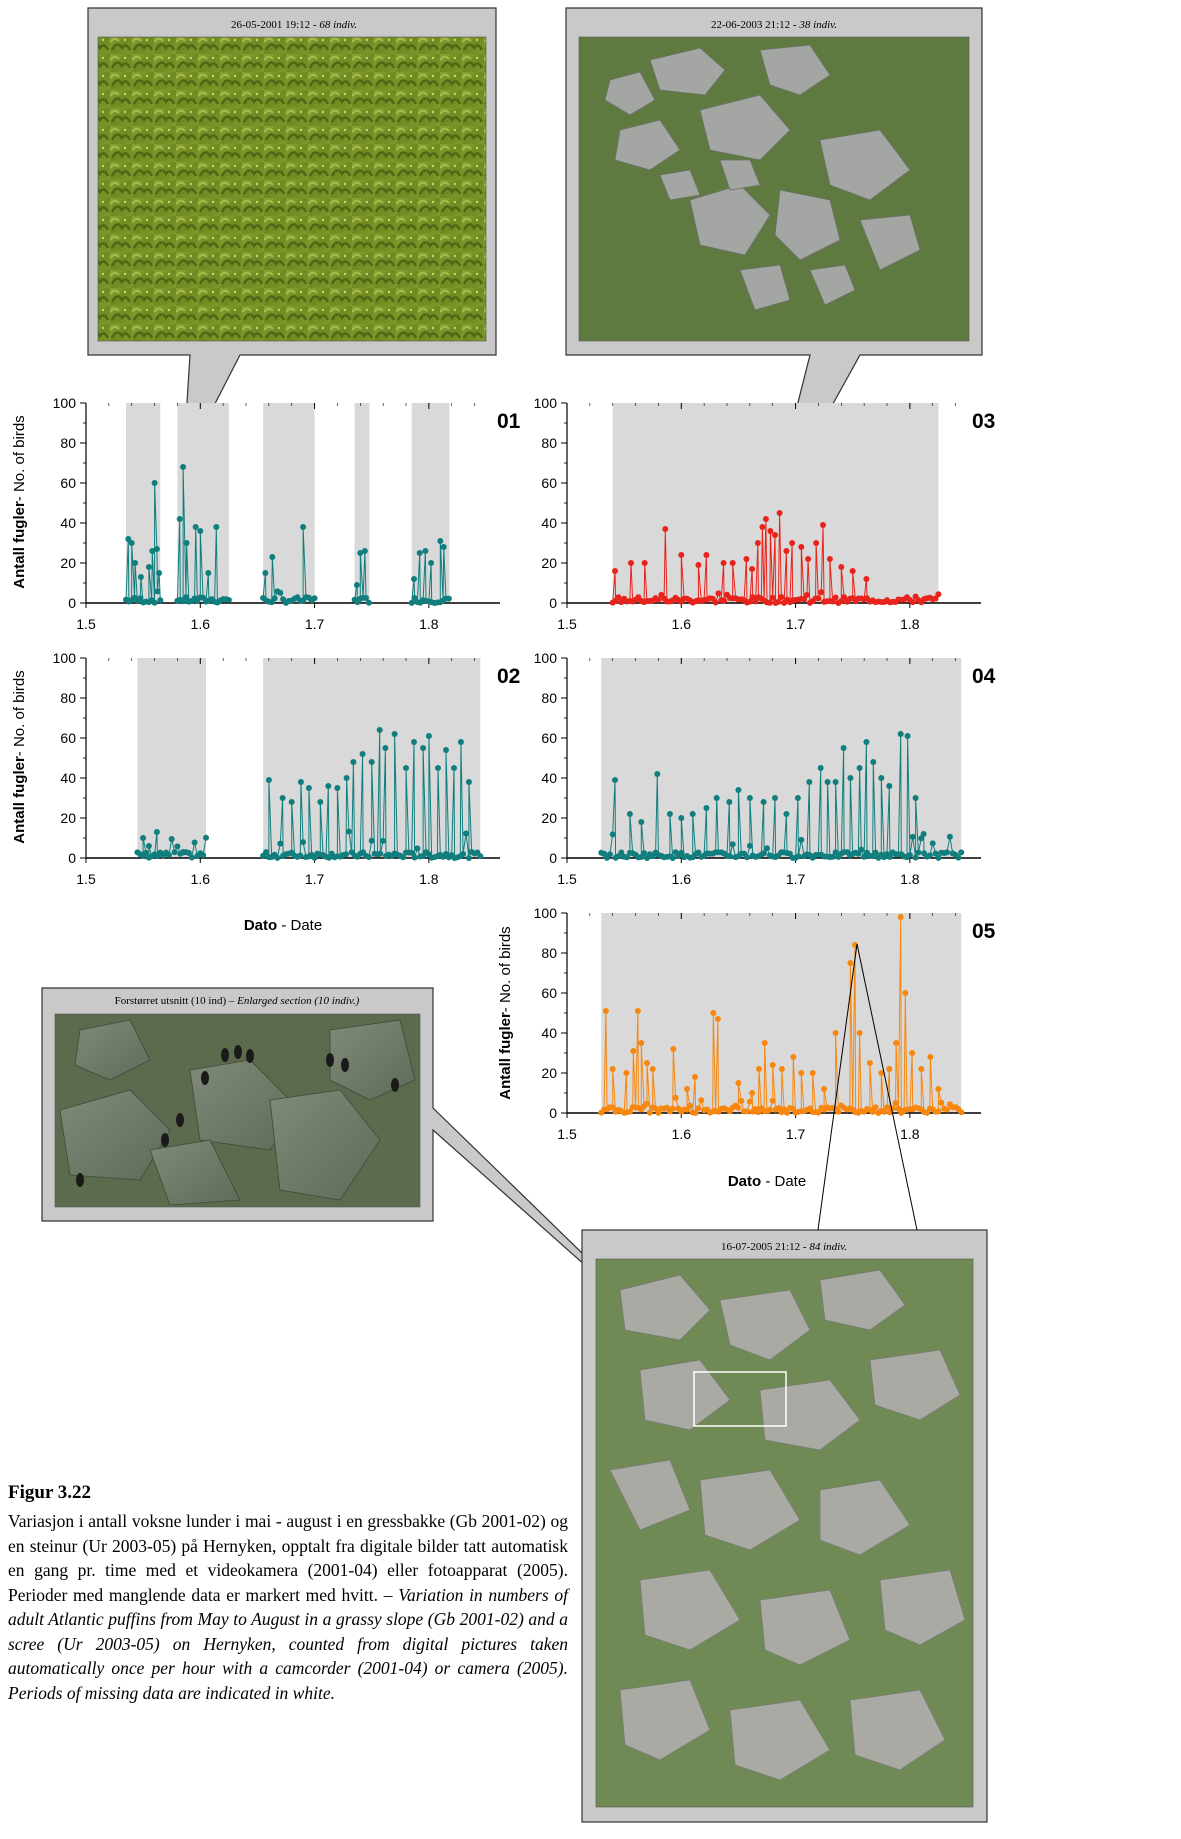  I want to click on y-tick-label-04-20: 20, so click(549, 818).